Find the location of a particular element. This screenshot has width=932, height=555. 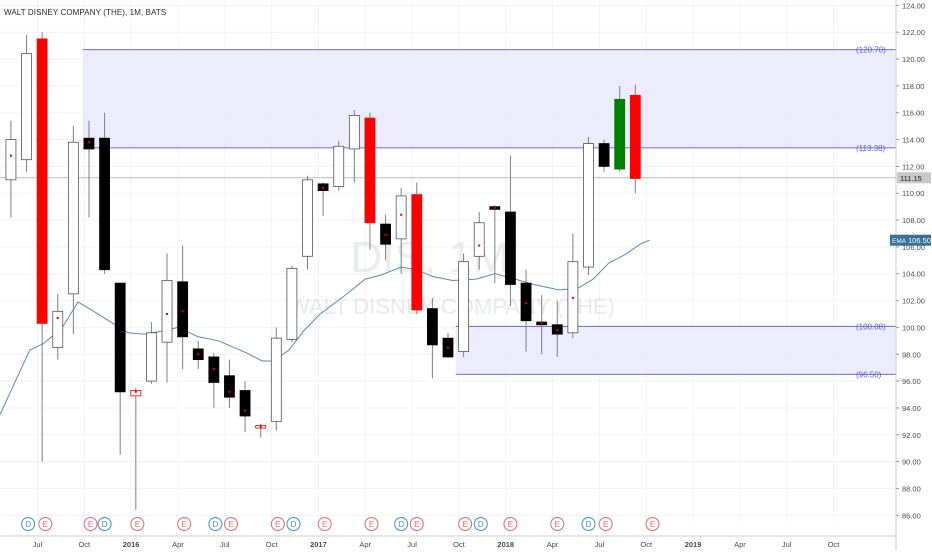

ema-badge-name: EMA is located at coordinates (899, 241).